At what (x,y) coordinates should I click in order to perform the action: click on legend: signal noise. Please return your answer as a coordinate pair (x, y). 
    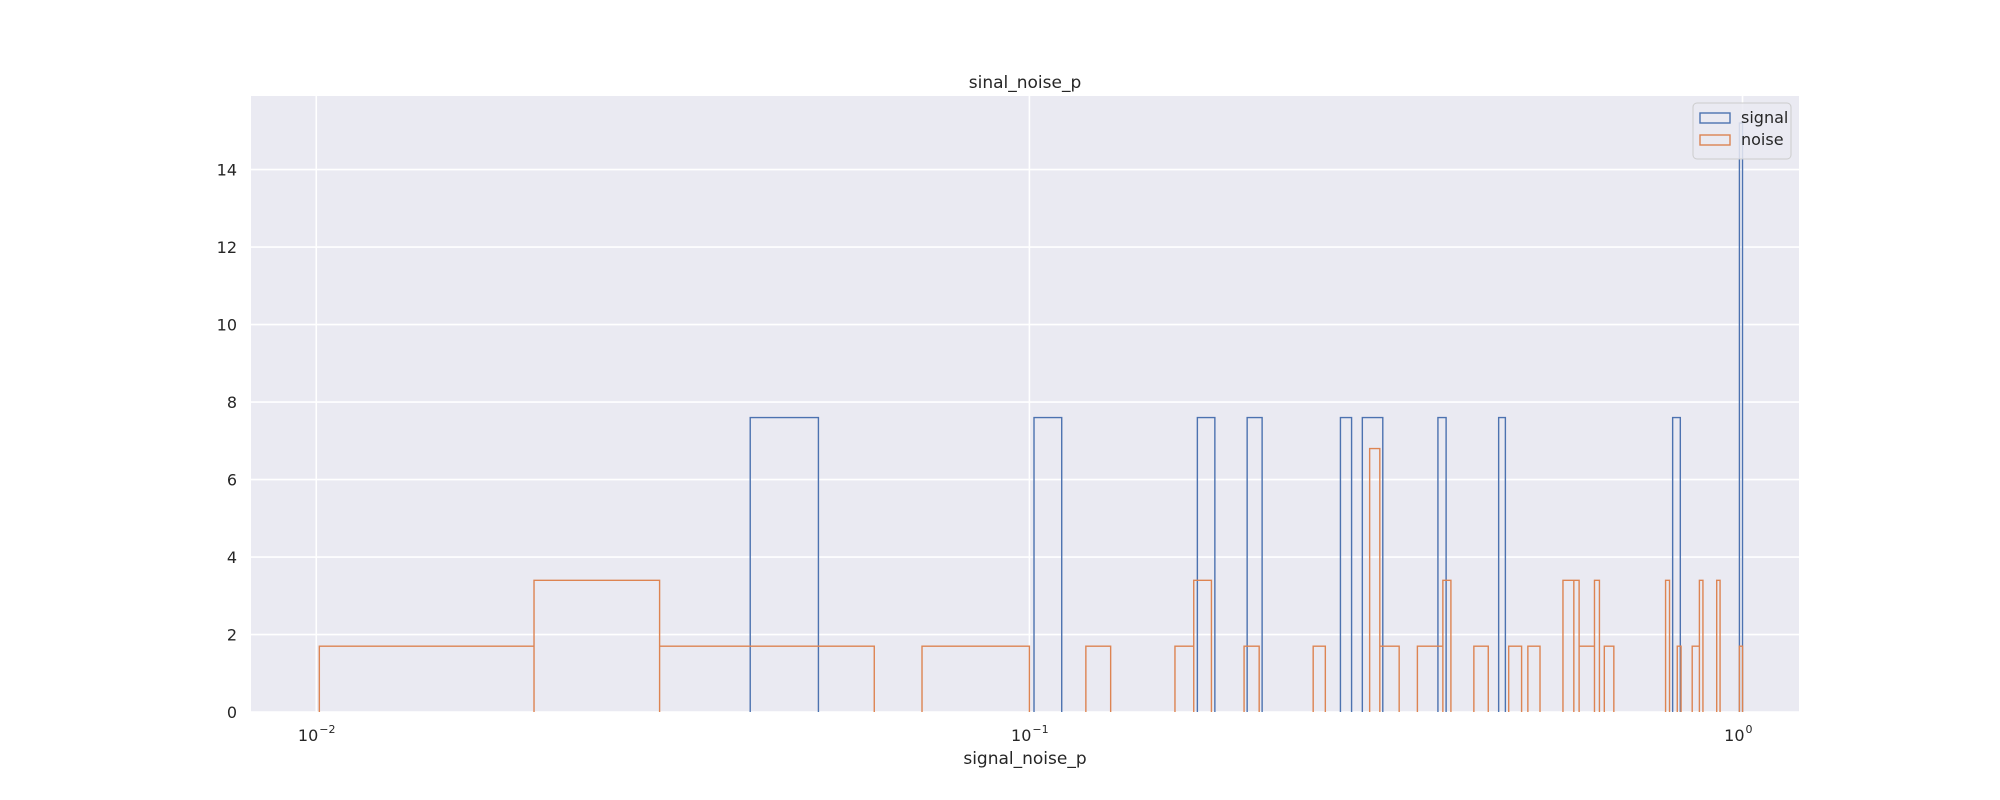
    Looking at the image, I should click on (1742, 131).